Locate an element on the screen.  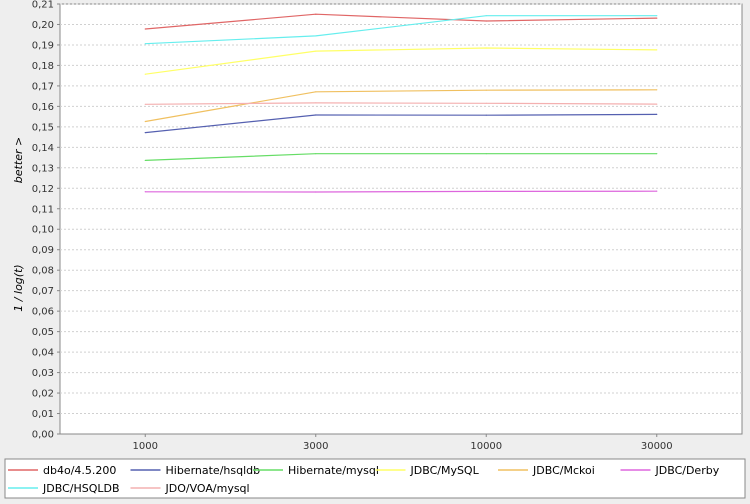
legend-item: db4o/4.5.200 is located at coordinates (62, 470).